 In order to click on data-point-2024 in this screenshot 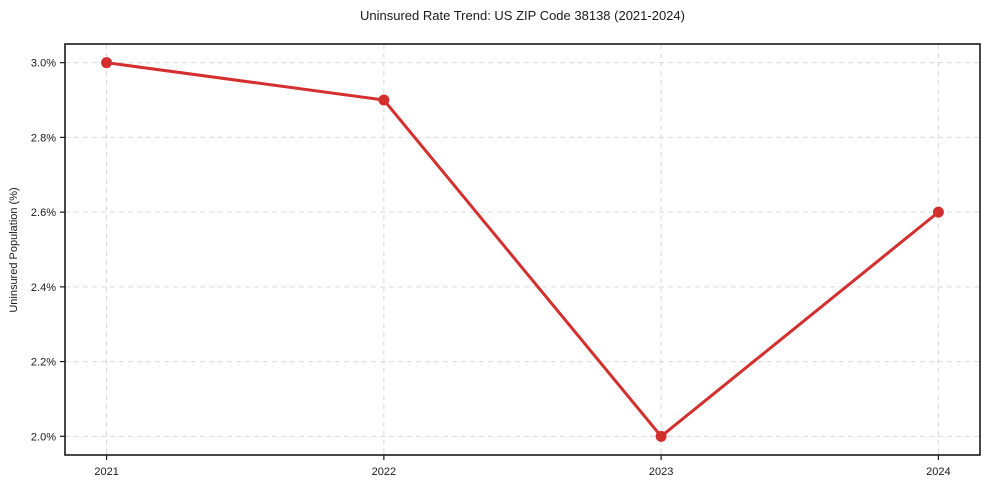, I will do `click(938, 212)`.